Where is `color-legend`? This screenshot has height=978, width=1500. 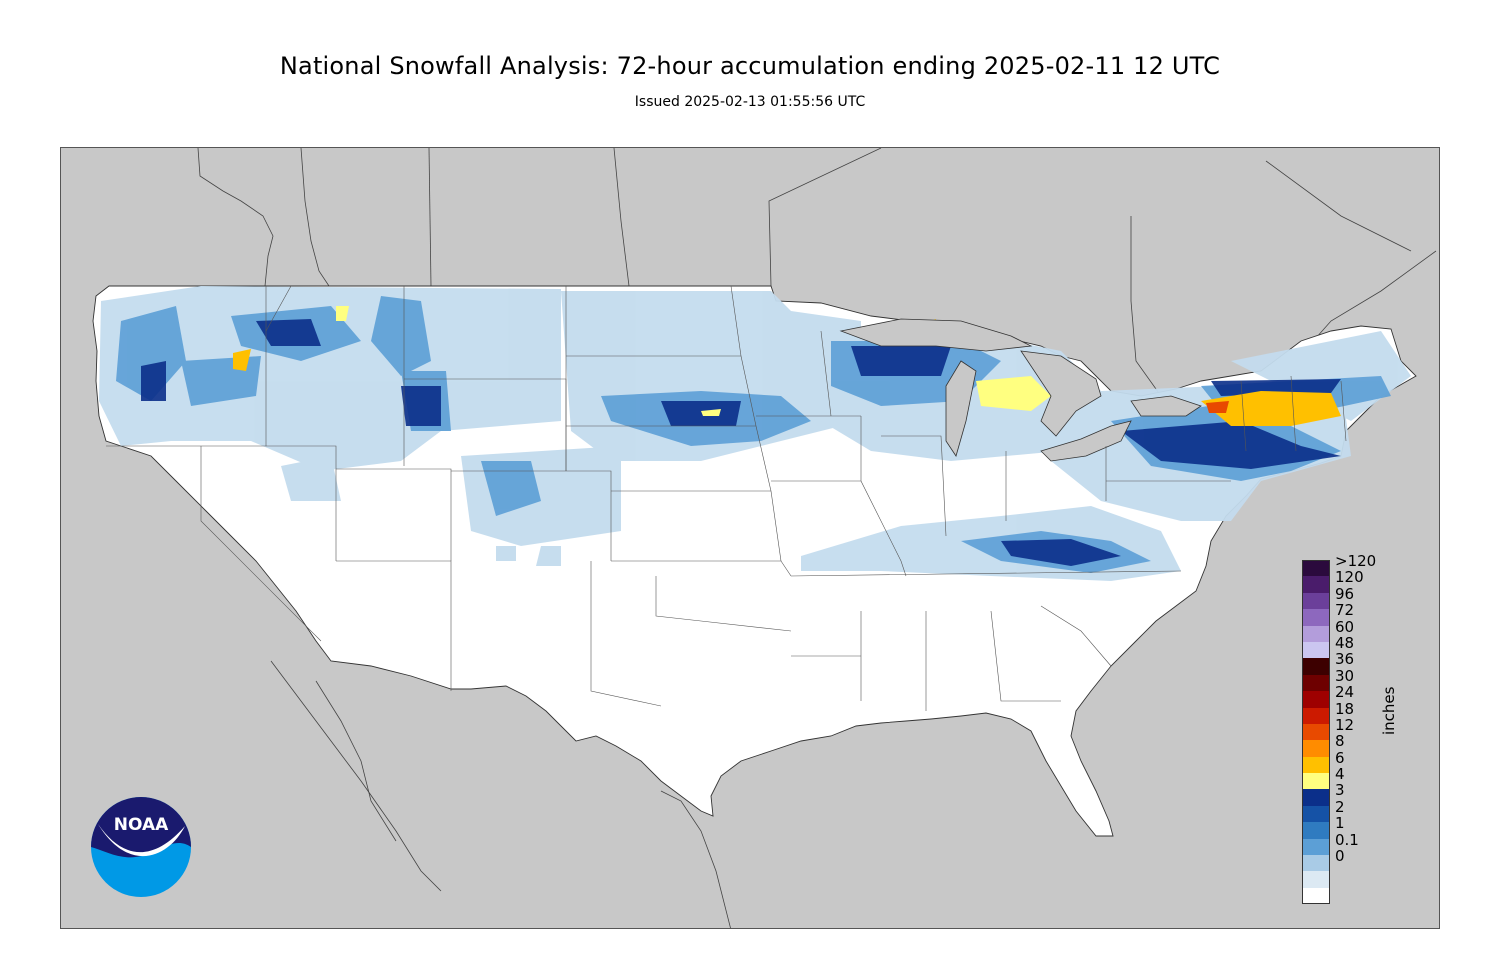
color-legend is located at coordinates (1316, 732).